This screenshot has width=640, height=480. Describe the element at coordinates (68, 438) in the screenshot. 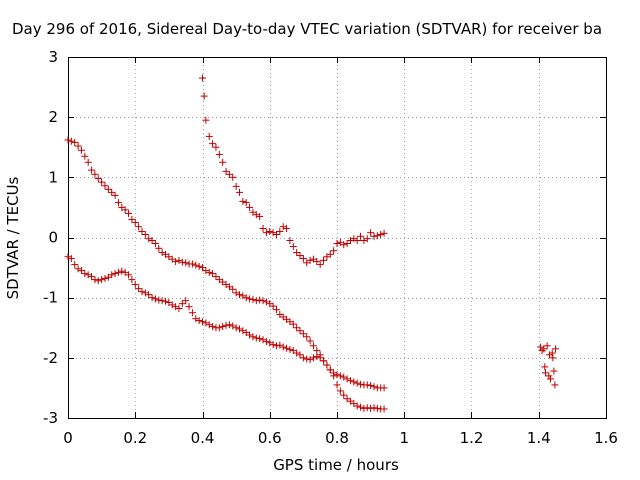

I see `x-tick-label: 0` at that location.